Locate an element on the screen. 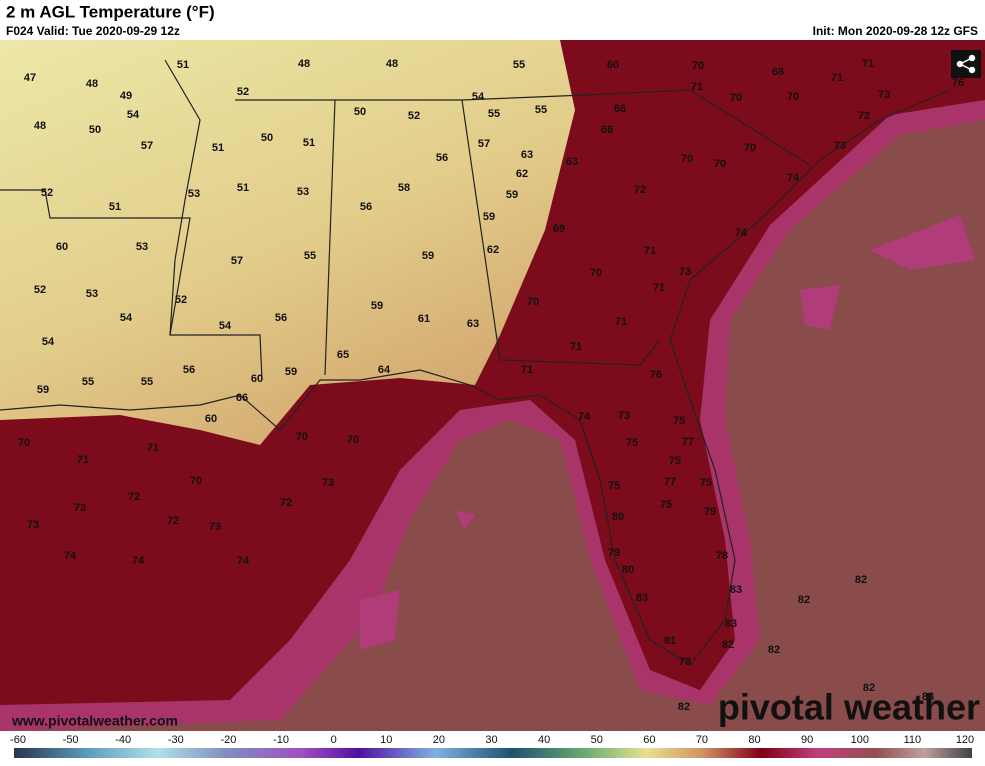 The width and height of the screenshot is (985, 766). share-icon-bg is located at coordinates (966, 64).